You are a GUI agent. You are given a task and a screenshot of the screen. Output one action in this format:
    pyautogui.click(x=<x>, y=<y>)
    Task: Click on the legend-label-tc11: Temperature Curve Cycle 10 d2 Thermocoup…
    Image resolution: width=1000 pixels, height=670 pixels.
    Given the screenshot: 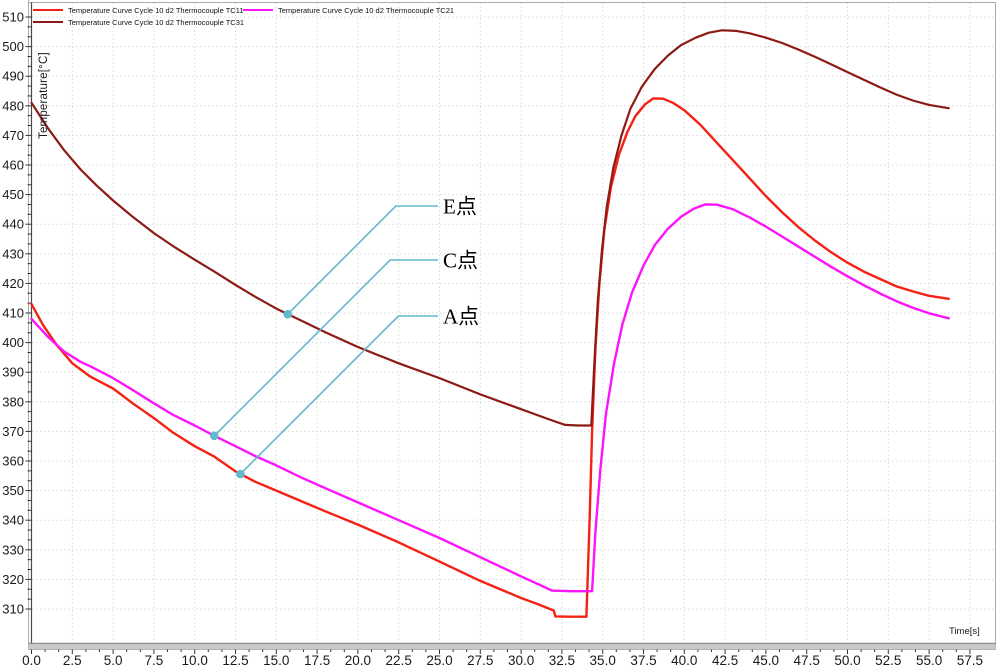 What is the action you would take?
    pyautogui.click(x=156, y=10)
    